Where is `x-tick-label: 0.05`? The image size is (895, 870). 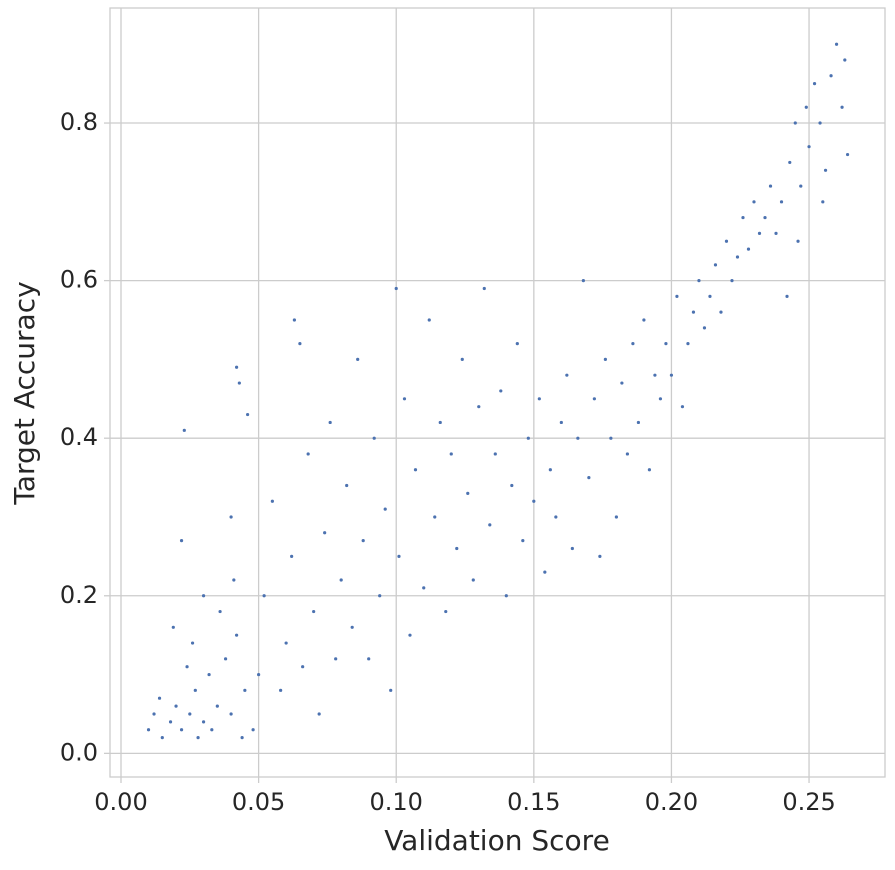 x-tick-label: 0.05 is located at coordinates (258, 802).